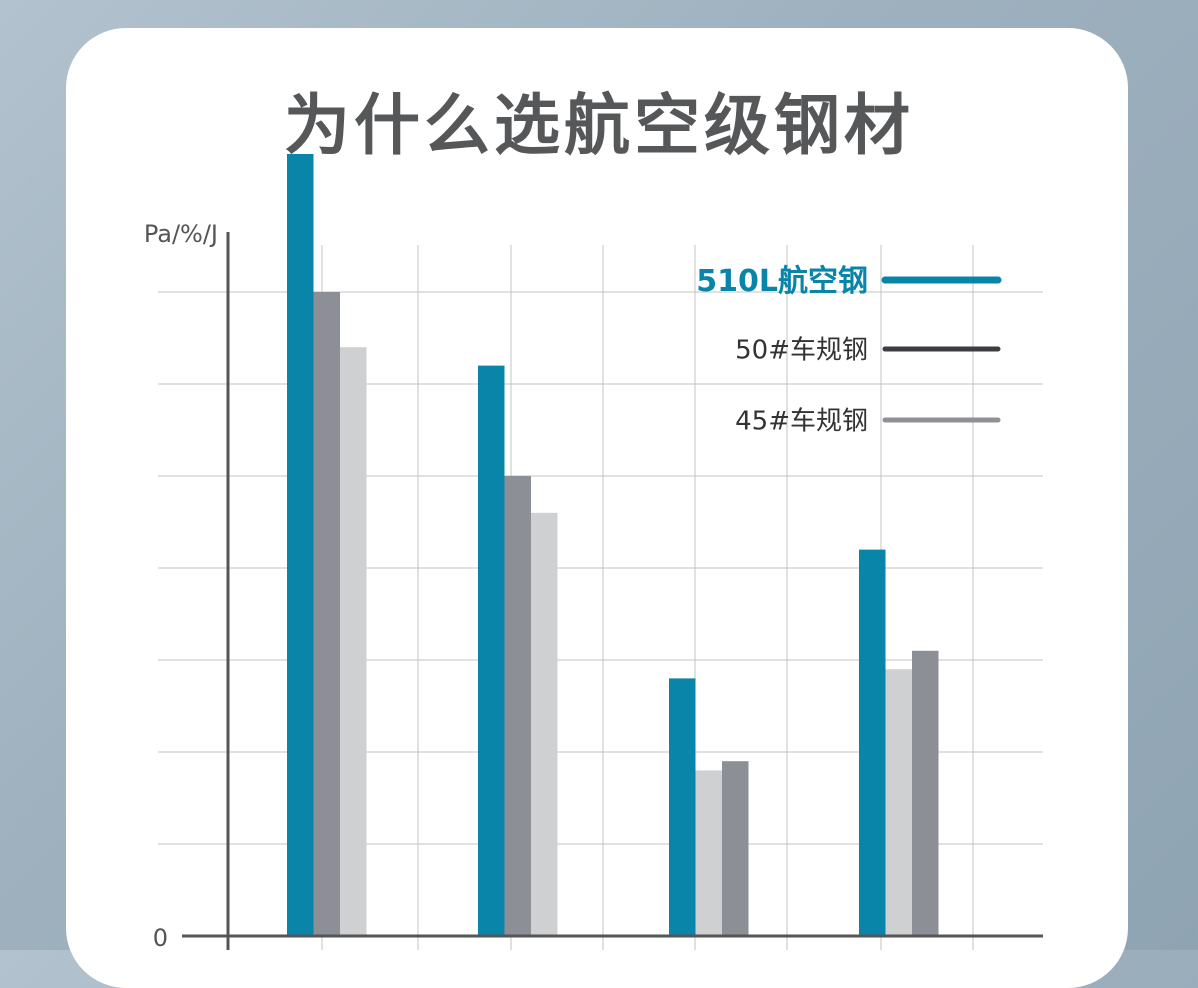 This screenshot has height=988, width=1198. Describe the element at coordinates (599, 125) in the screenshot. I see `page-title: 为什么选航空级钢材` at that location.